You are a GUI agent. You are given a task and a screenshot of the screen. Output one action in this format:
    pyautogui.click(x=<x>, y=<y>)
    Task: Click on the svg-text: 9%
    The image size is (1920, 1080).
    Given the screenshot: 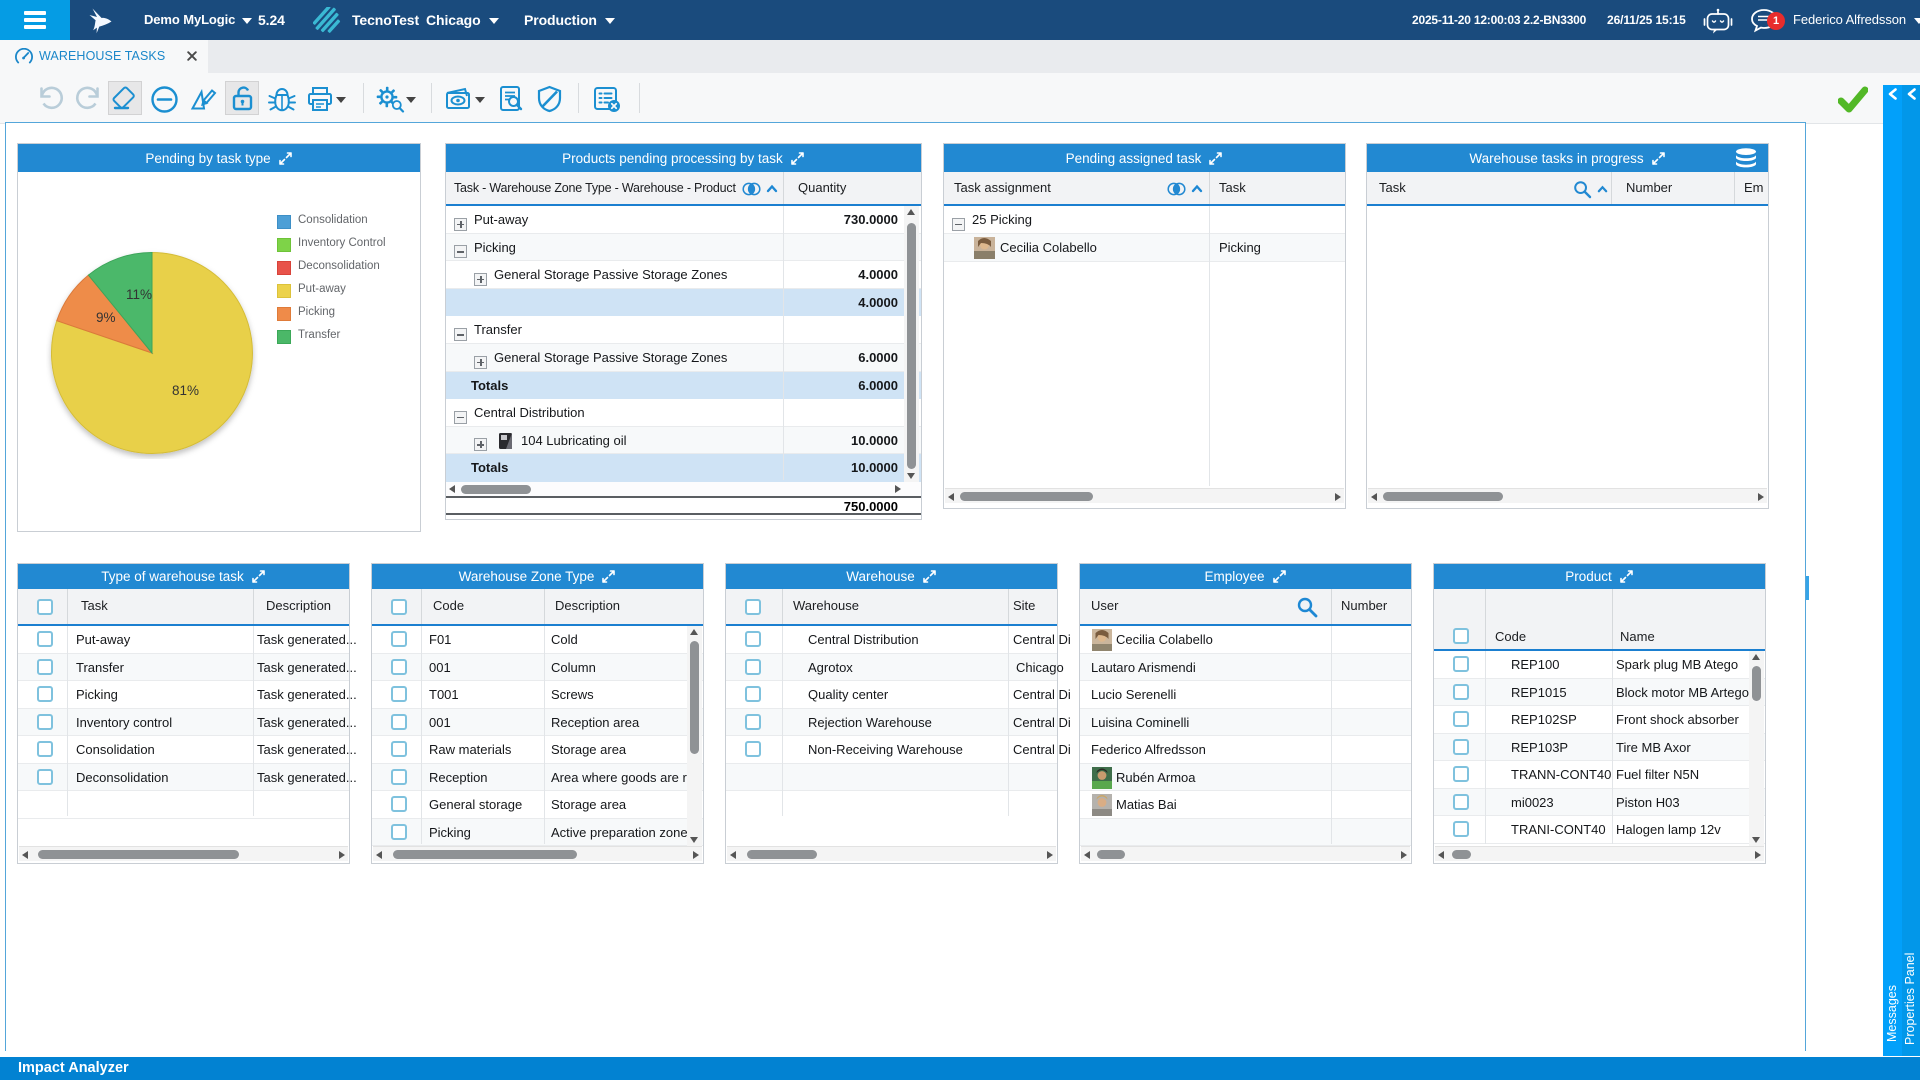 What is the action you would take?
    pyautogui.click(x=106, y=317)
    